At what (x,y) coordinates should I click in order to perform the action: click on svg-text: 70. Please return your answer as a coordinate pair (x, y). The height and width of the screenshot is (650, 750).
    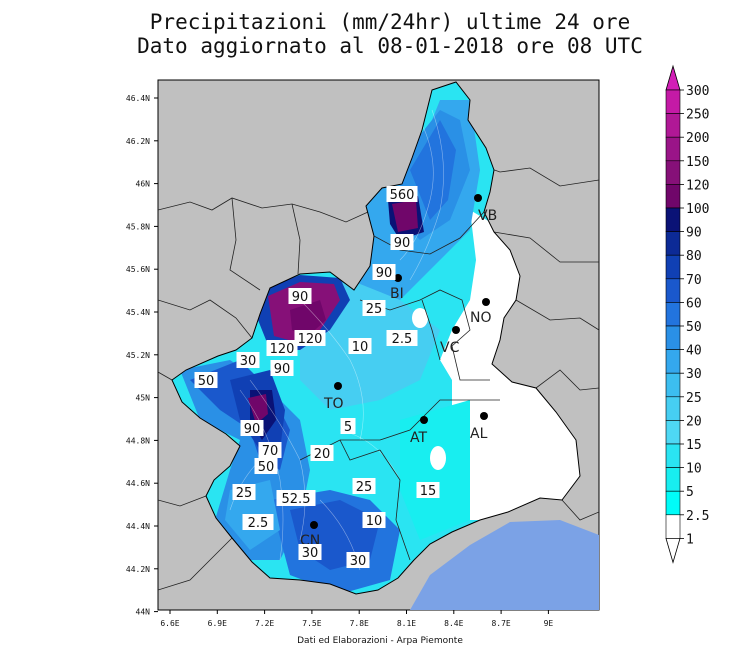
    Looking at the image, I should click on (270, 451).